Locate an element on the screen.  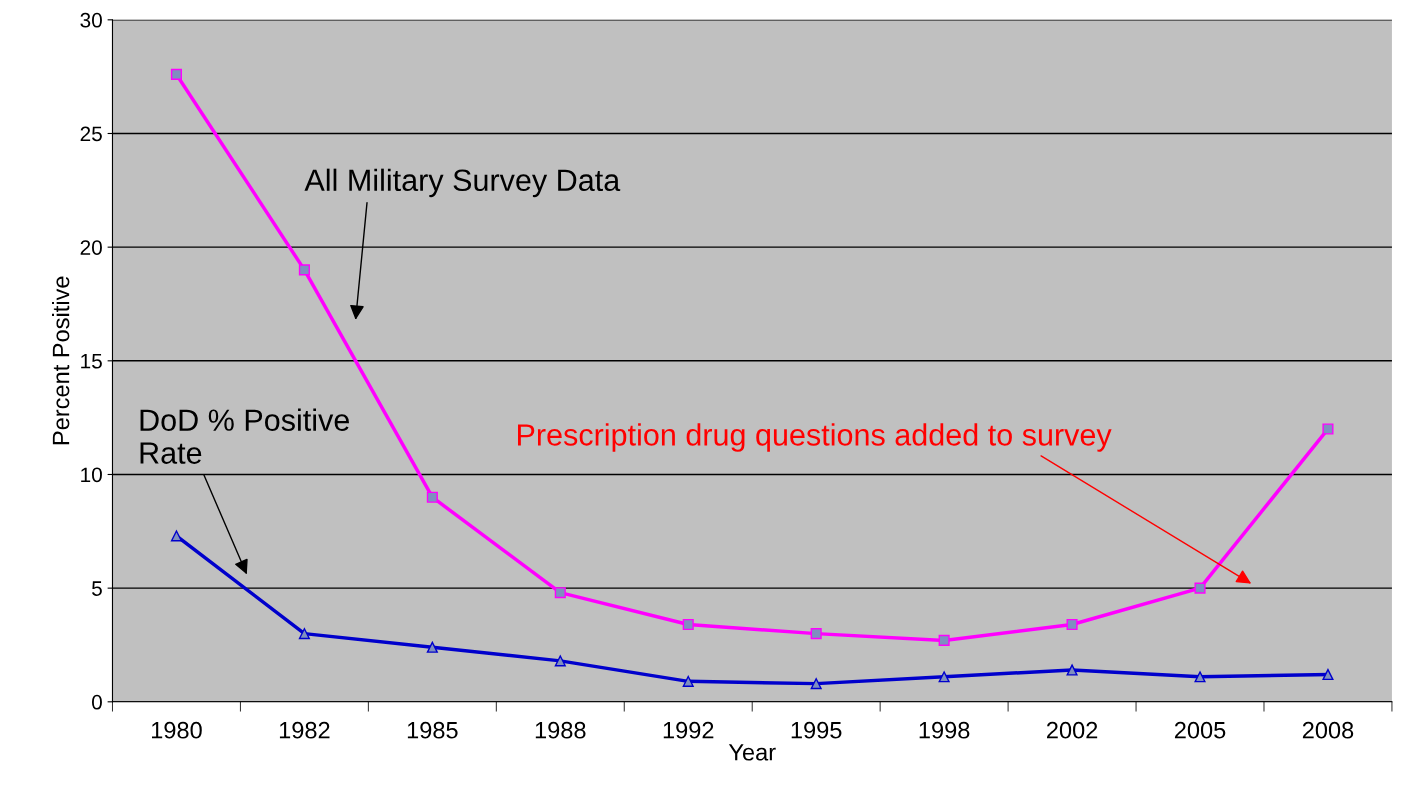
x-tick-label: 2005 is located at coordinates (1200, 730).